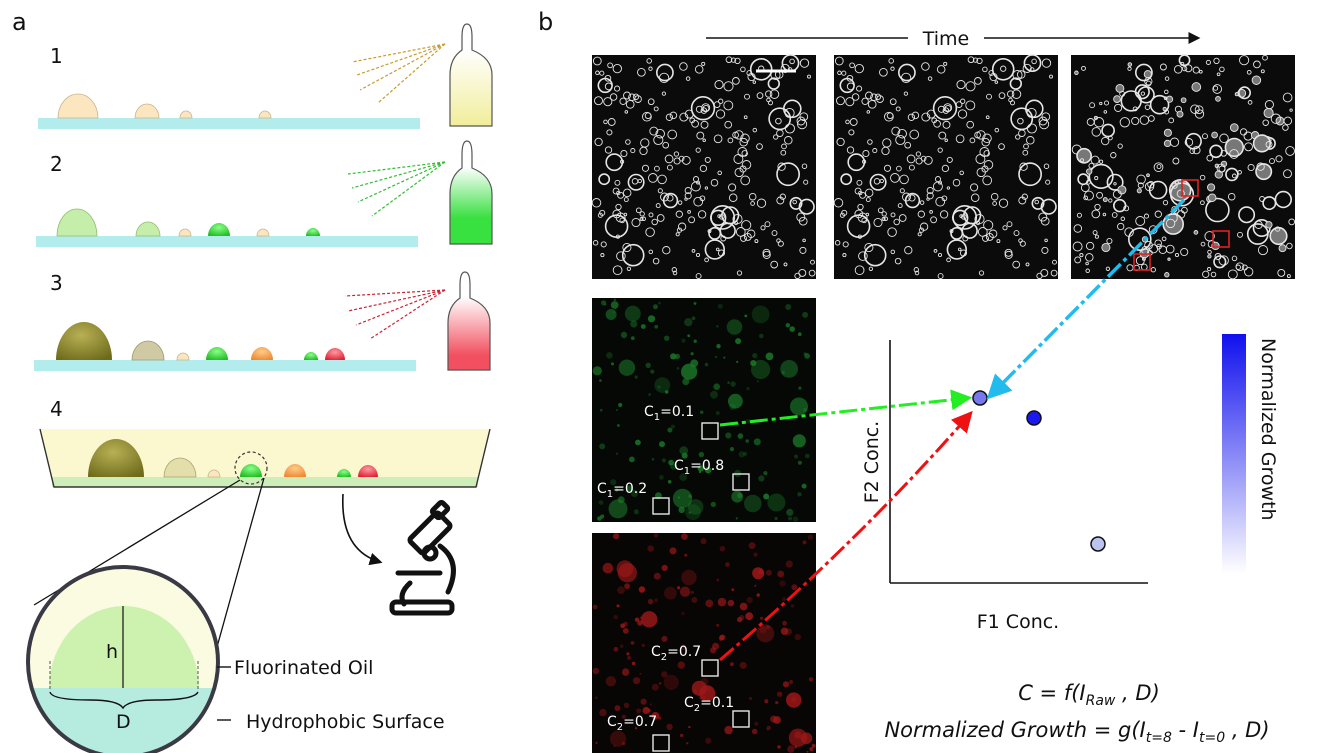 Image resolution: width=1322 pixels, height=753 pixels. I want to click on panel-letter-a: a, so click(19, 22).